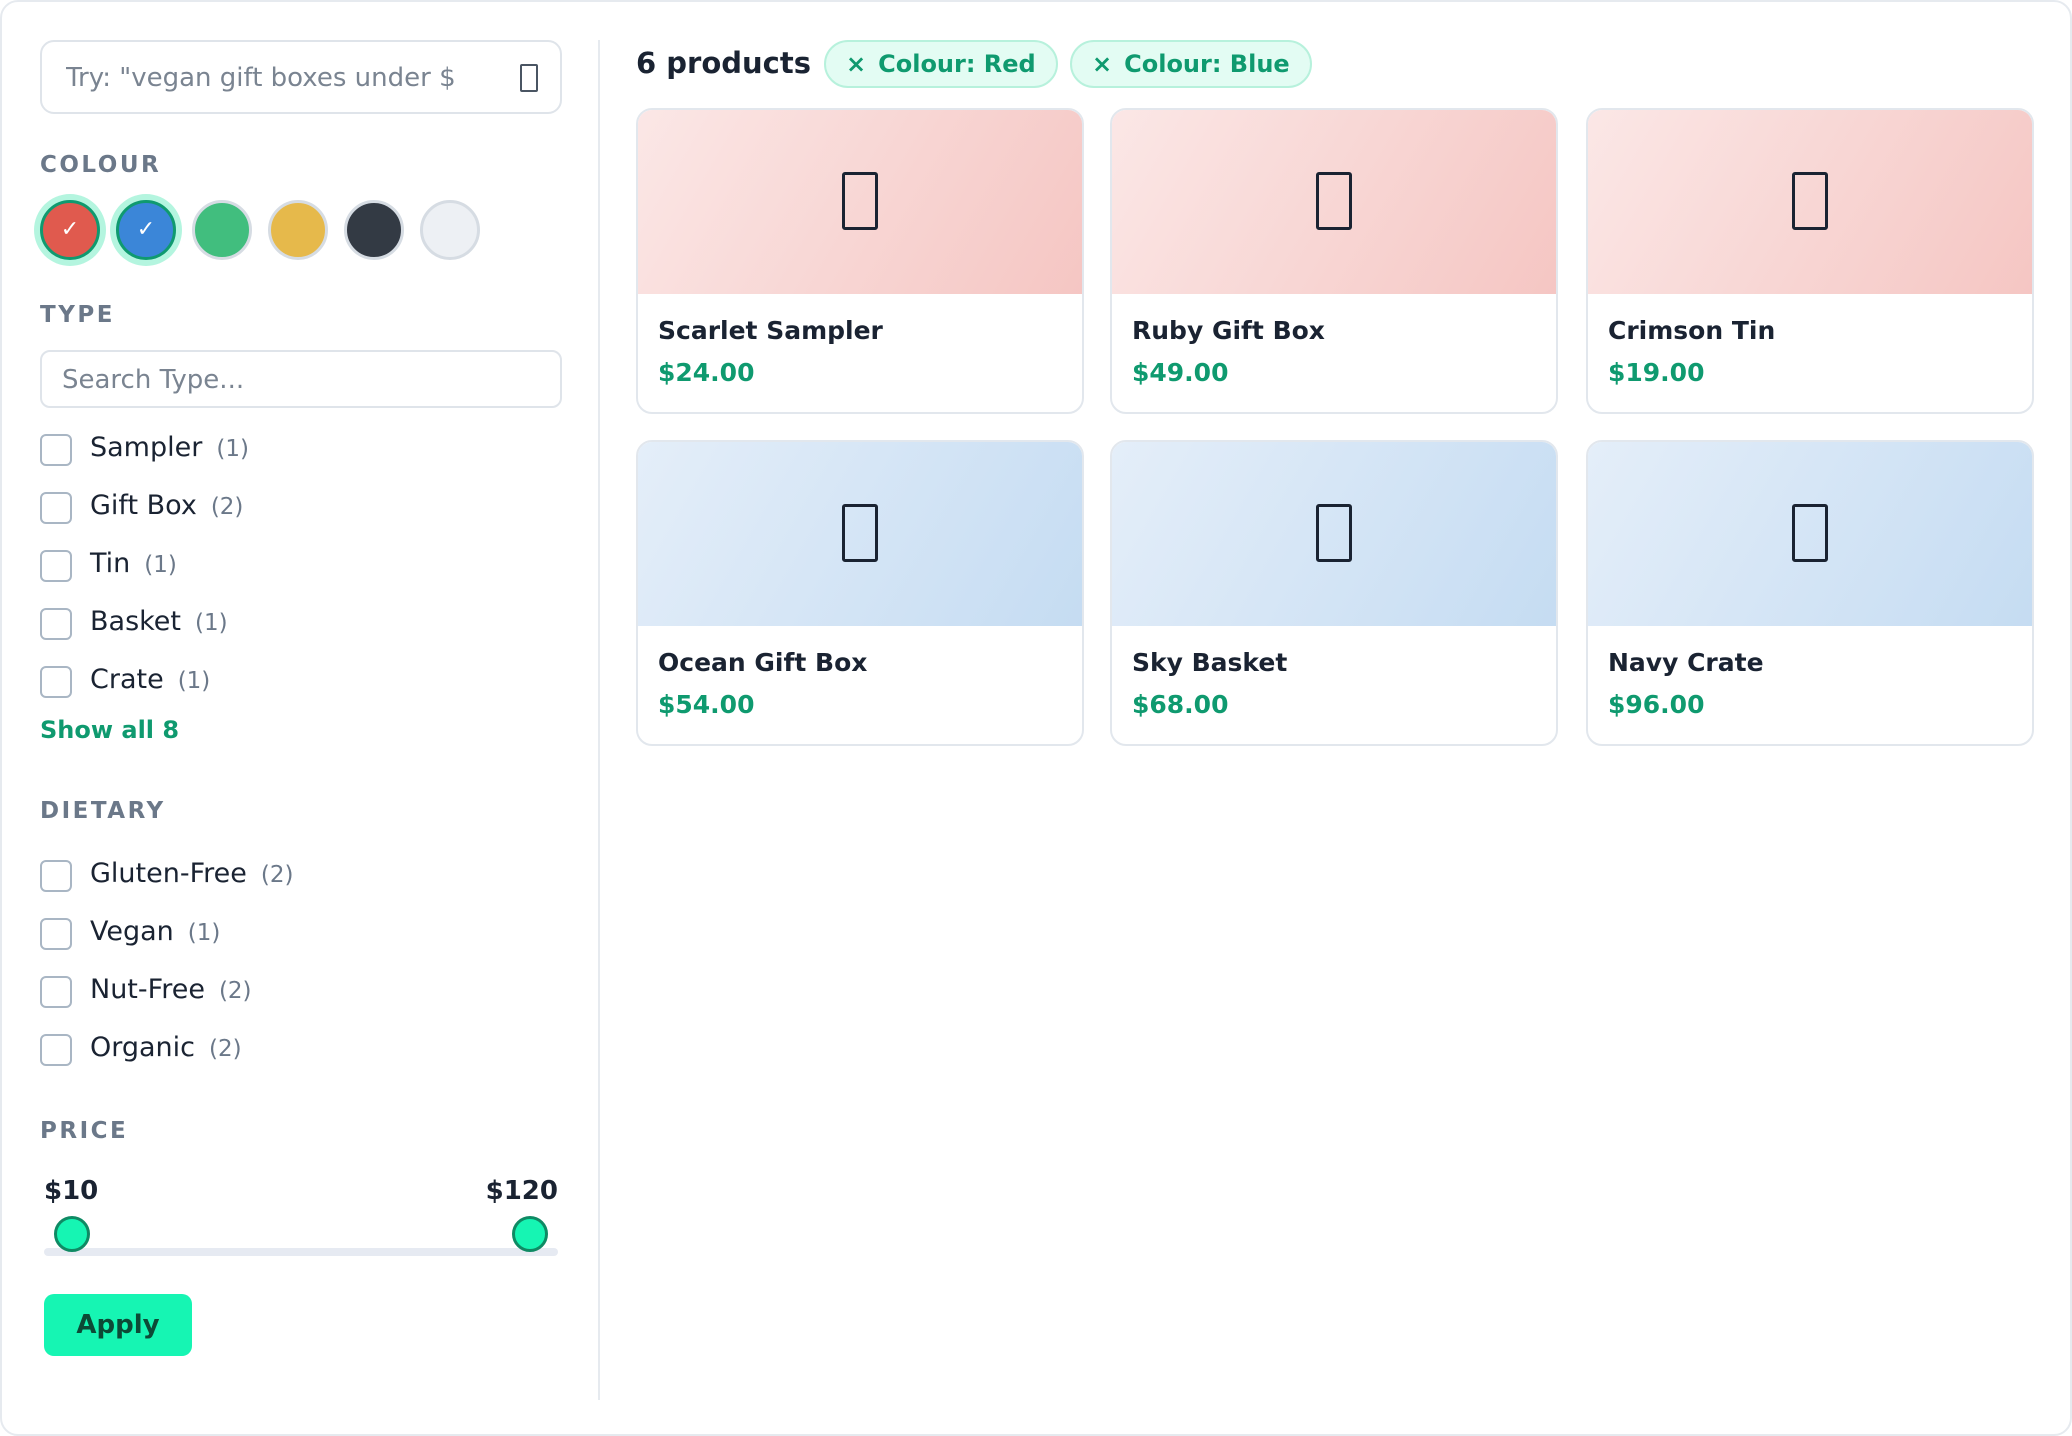  I want to click on dietary-option-label: Vegan (1), so click(155, 931).